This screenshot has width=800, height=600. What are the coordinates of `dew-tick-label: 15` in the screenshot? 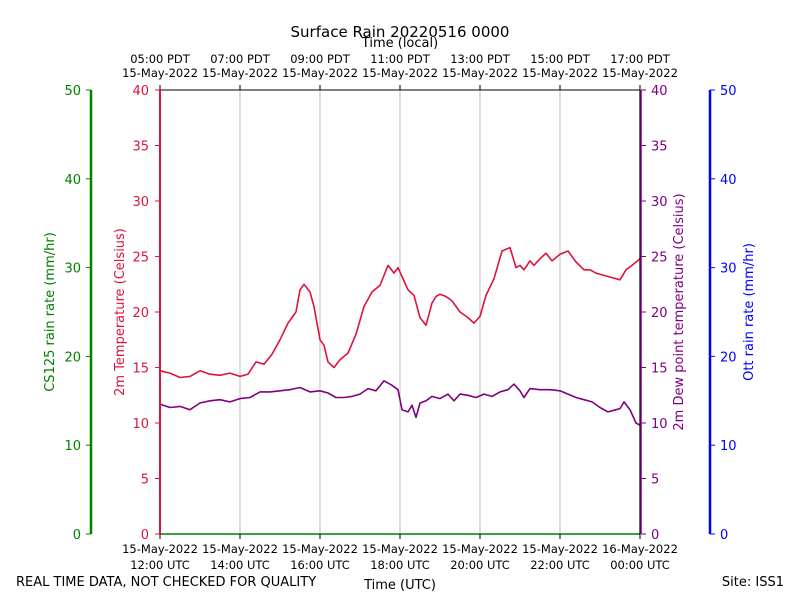 It's located at (659, 369).